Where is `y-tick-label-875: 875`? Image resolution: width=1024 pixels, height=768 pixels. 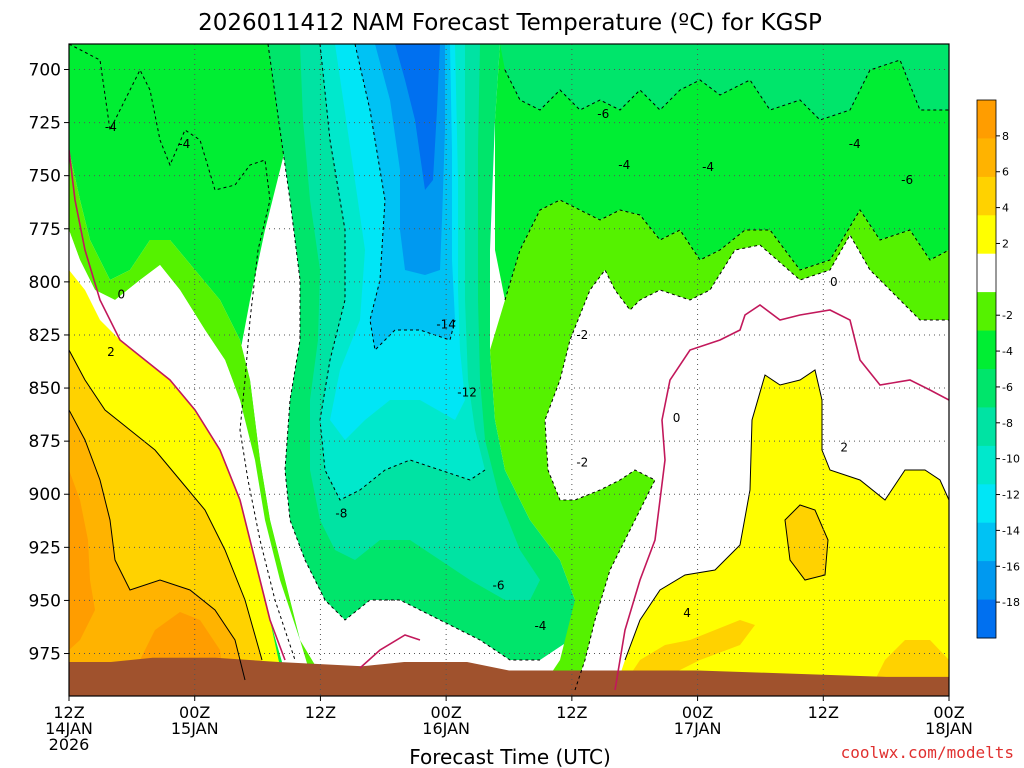
y-tick-label-875: 875 is located at coordinates (45, 442).